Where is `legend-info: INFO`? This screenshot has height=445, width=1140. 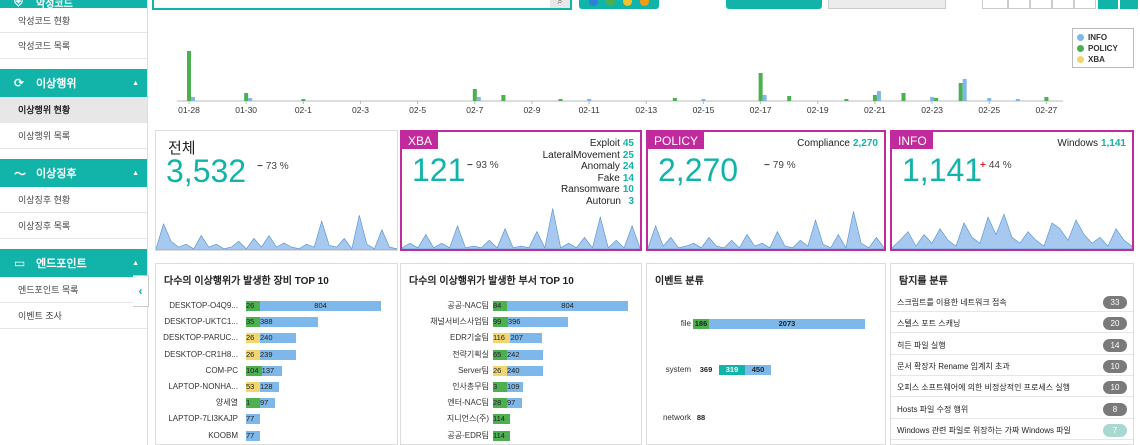 legend-info: INFO is located at coordinates (1103, 37).